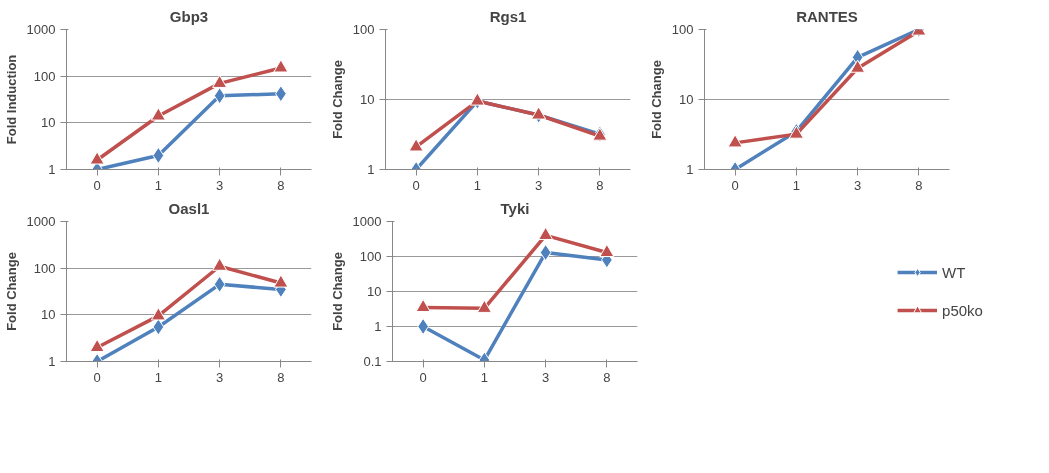 The height and width of the screenshot is (473, 1049). What do you see at coordinates (954, 272) in the screenshot?
I see `legend-label: WT` at bounding box center [954, 272].